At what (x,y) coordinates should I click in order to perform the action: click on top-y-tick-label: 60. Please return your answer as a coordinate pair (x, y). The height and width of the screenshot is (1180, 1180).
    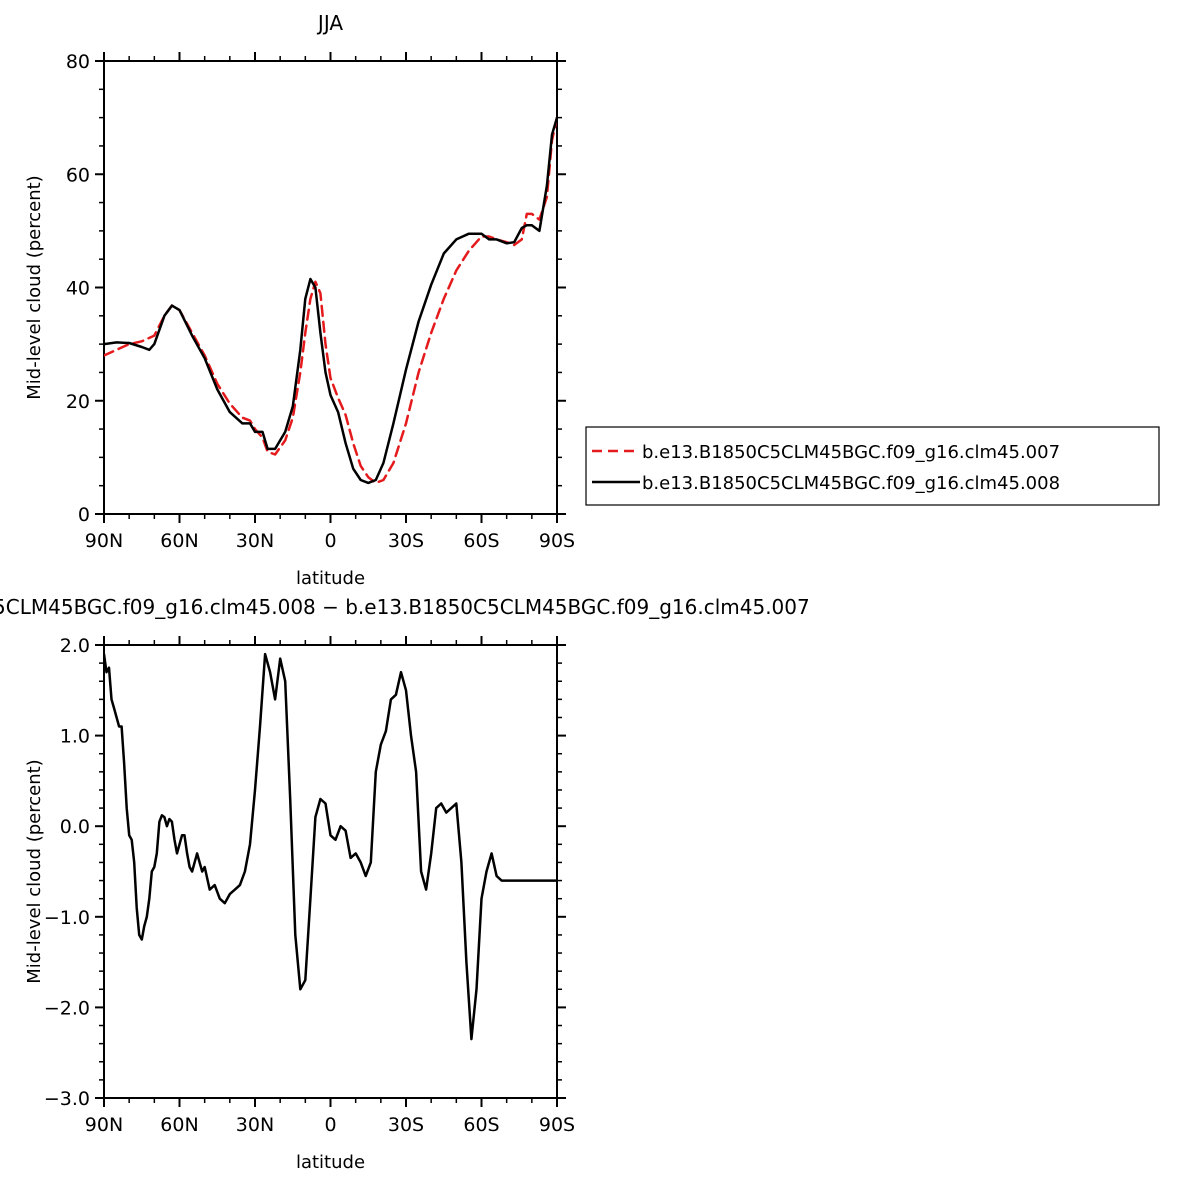
    Looking at the image, I should click on (78, 175).